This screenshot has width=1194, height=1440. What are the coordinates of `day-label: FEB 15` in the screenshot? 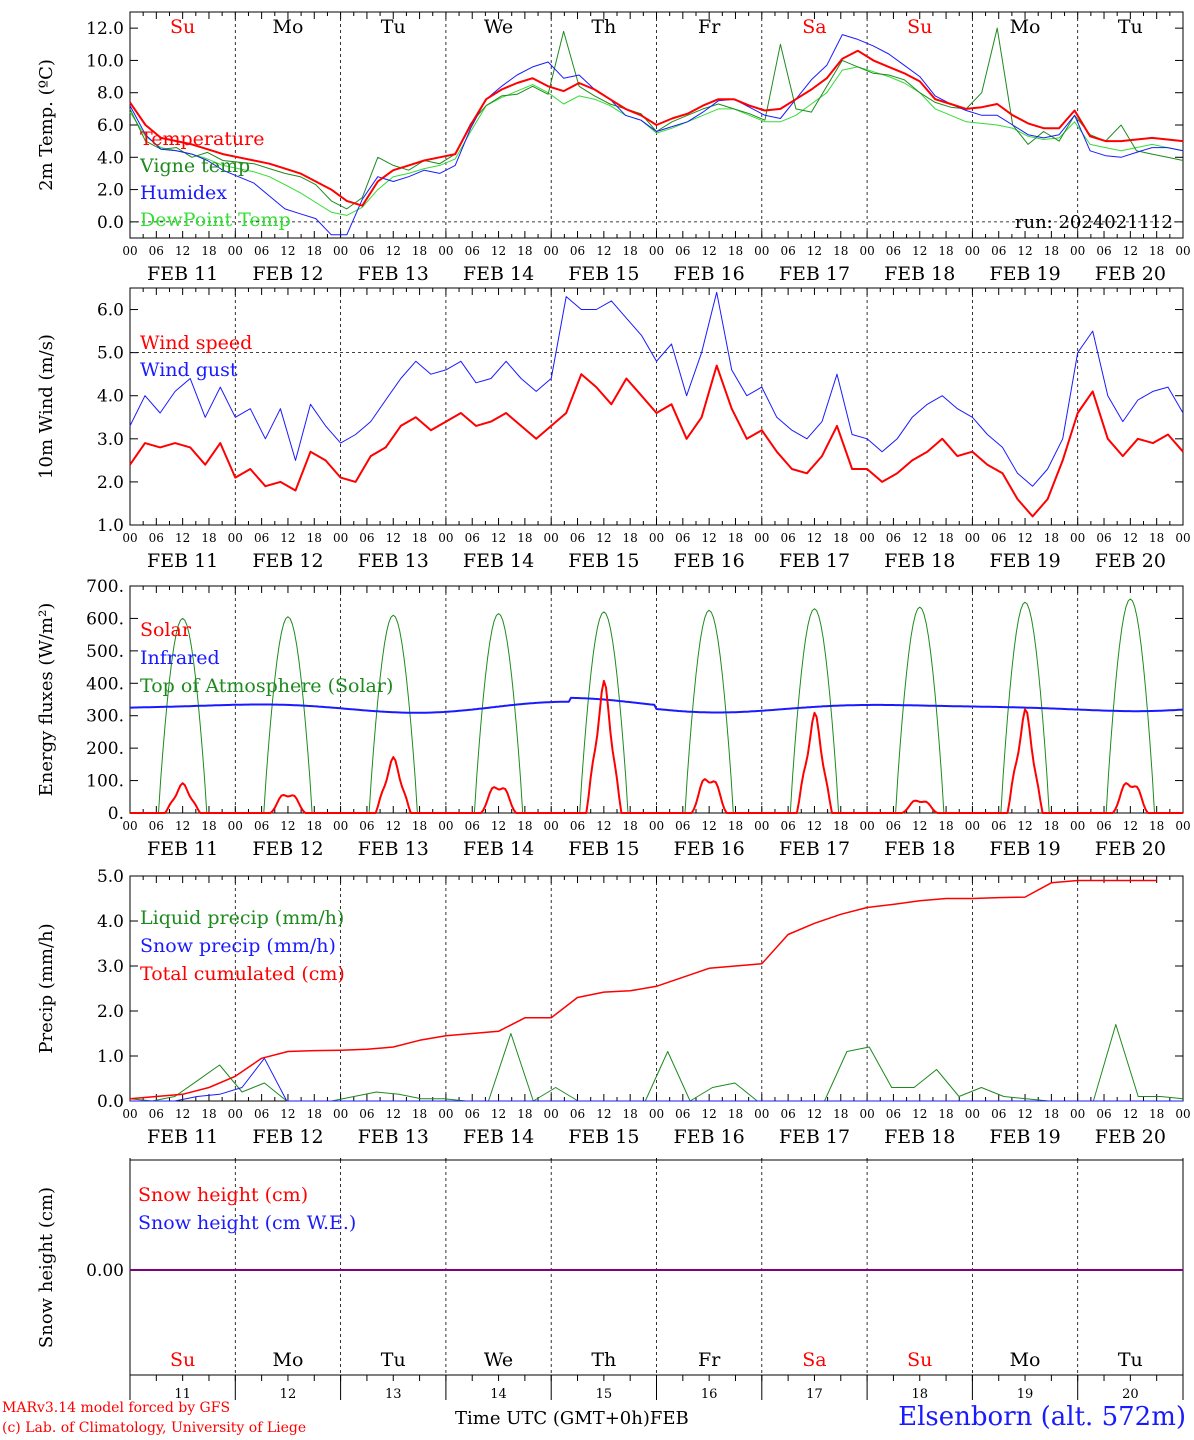 It's located at (603, 849).